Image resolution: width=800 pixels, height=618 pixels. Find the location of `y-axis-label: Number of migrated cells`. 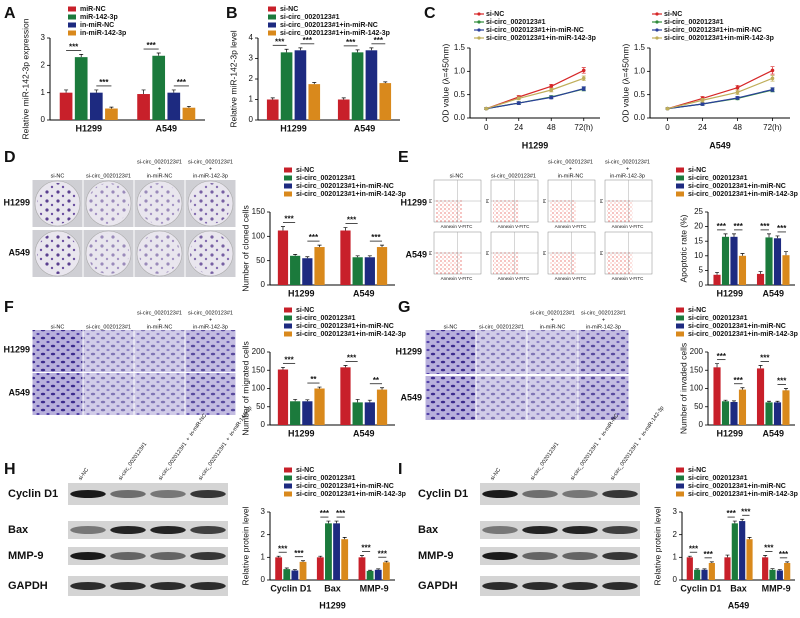

y-axis-label: Number of migrated cells is located at coordinates (245, 388).